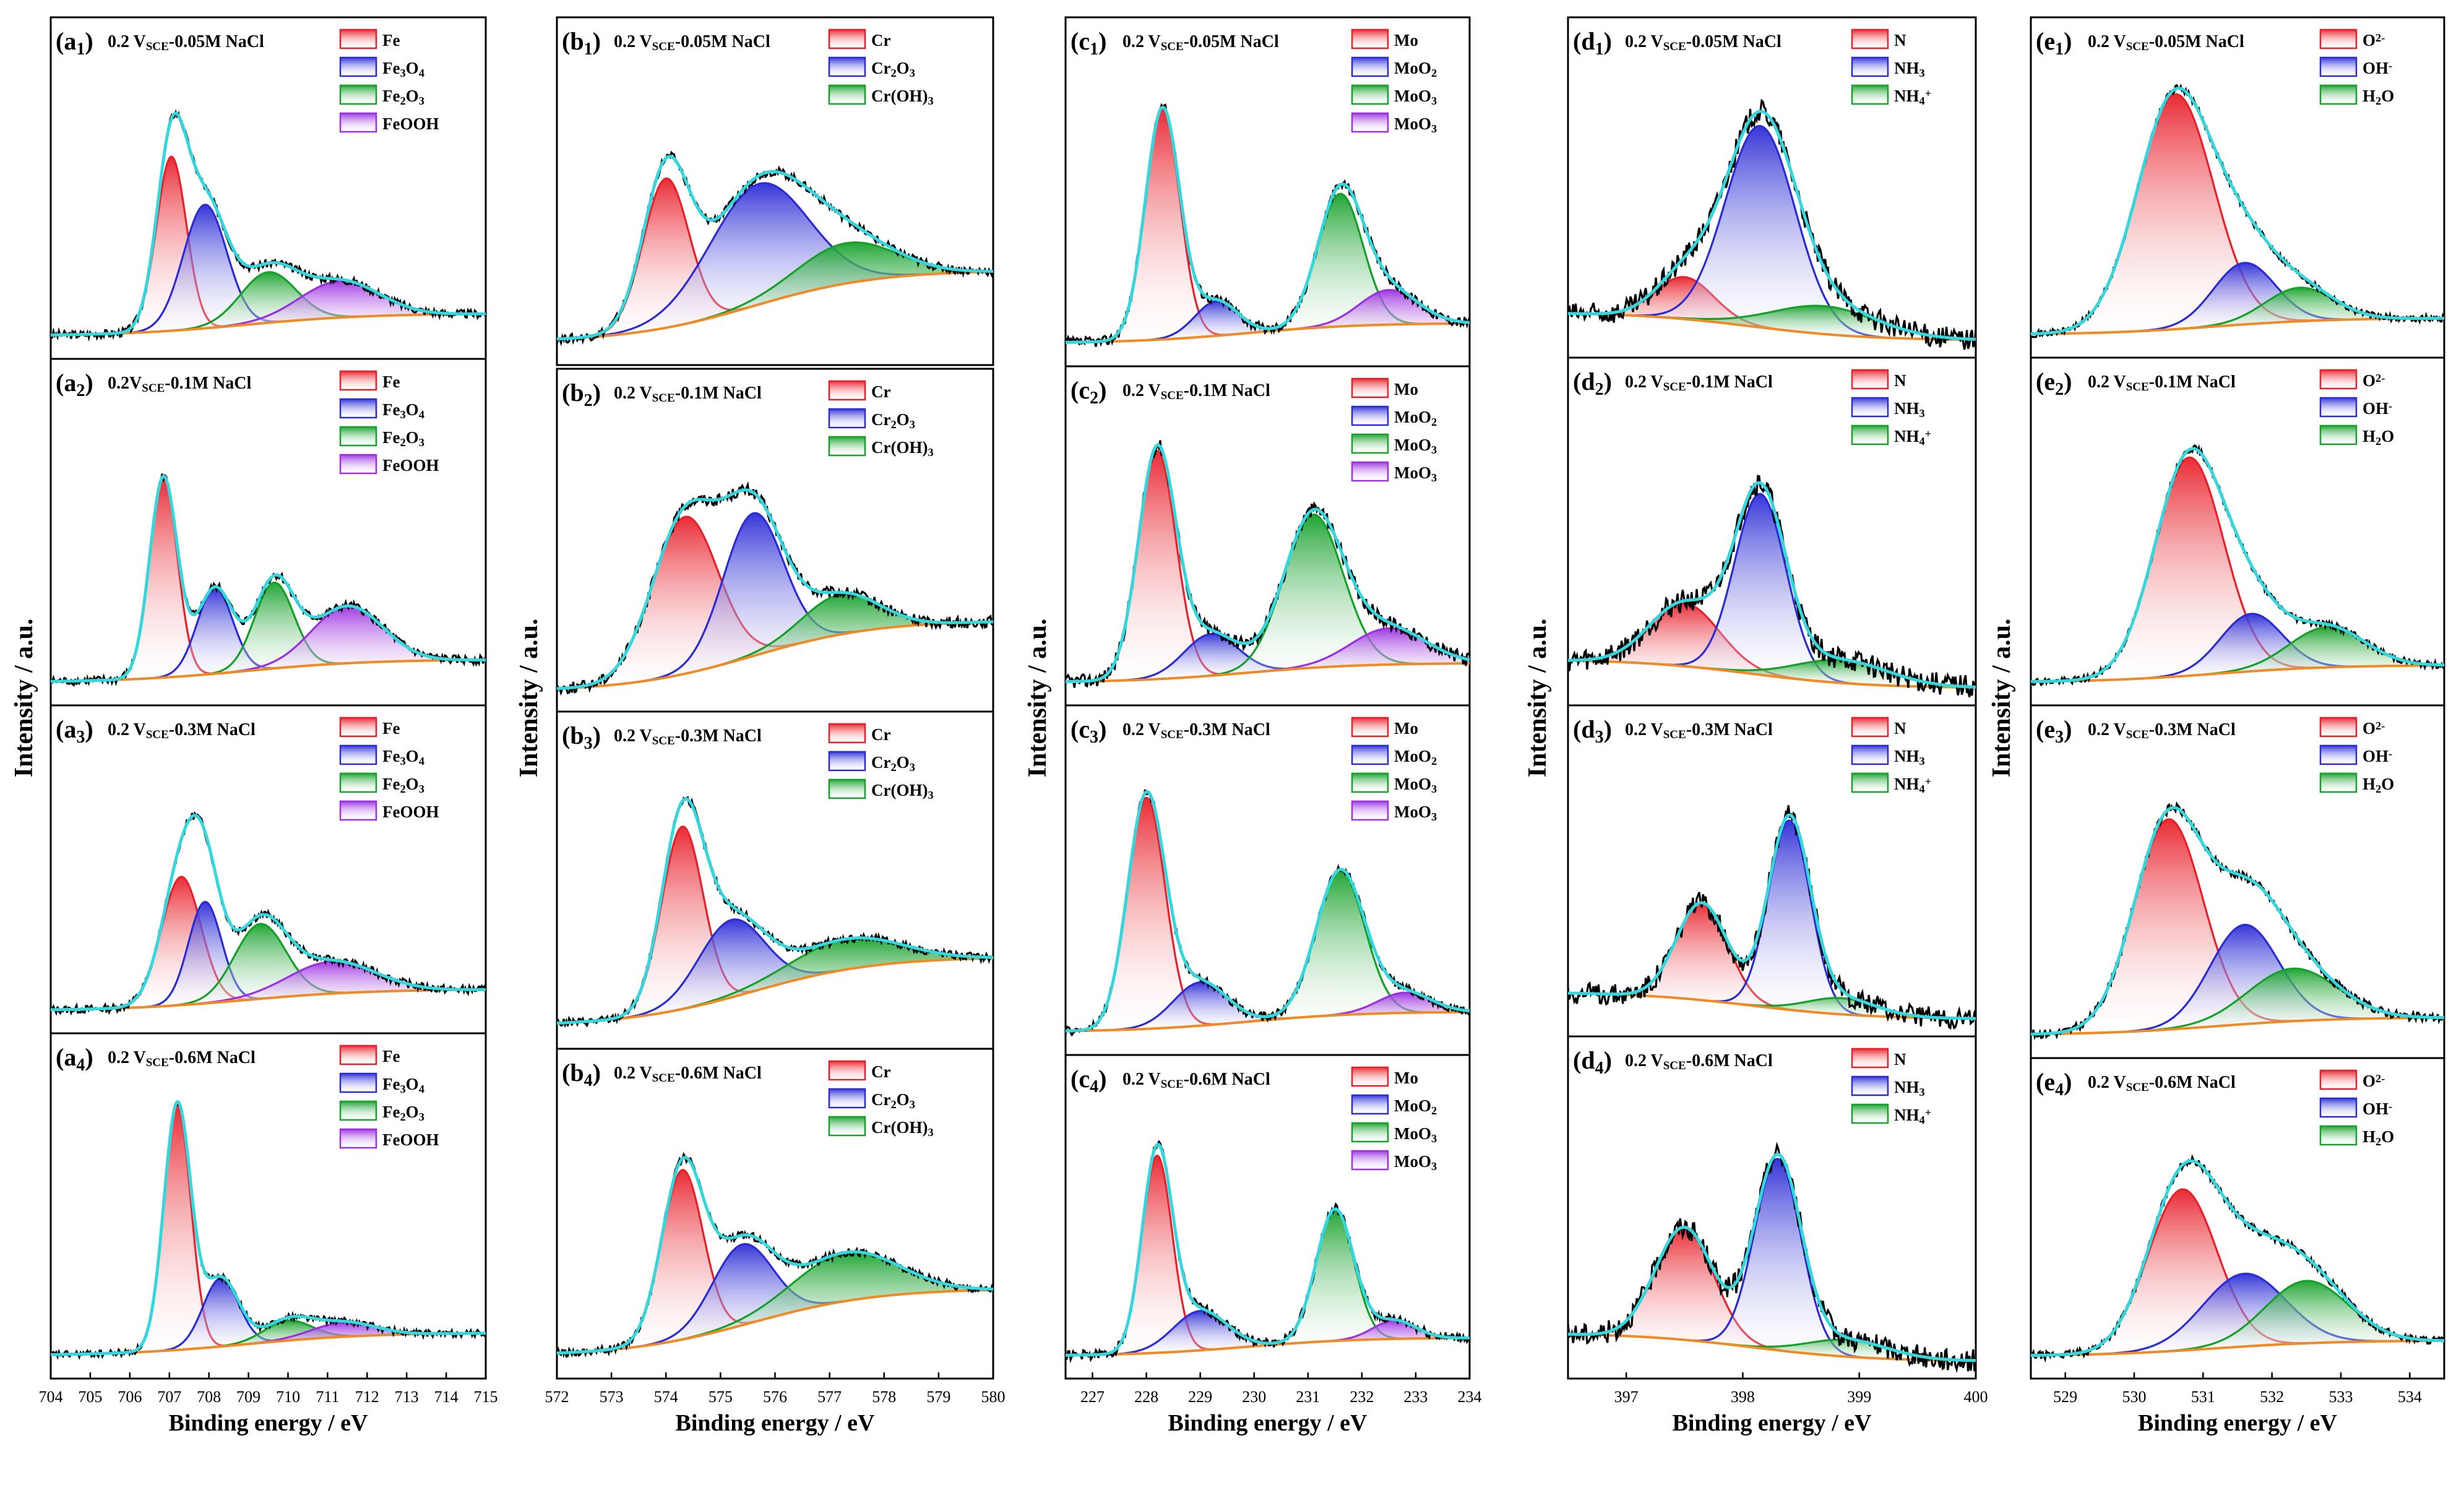  Describe the element at coordinates (2203, 1397) in the screenshot. I see `x-tick-label: 531` at that location.